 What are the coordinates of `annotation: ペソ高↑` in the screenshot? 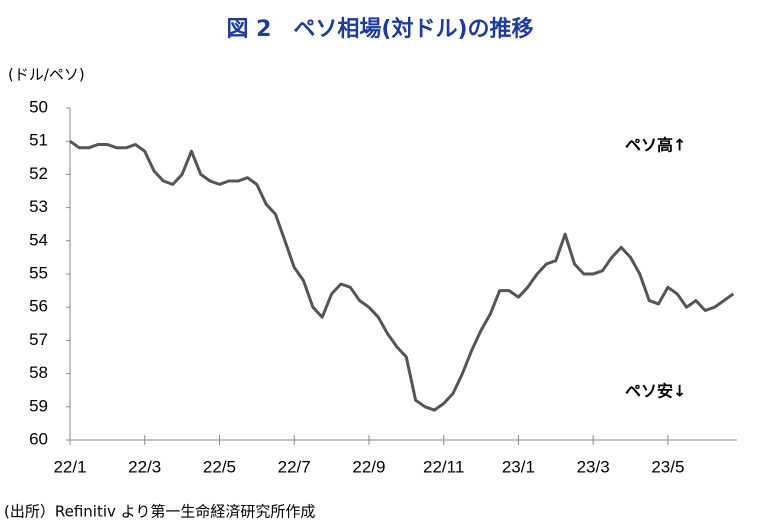 It's located at (655, 145).